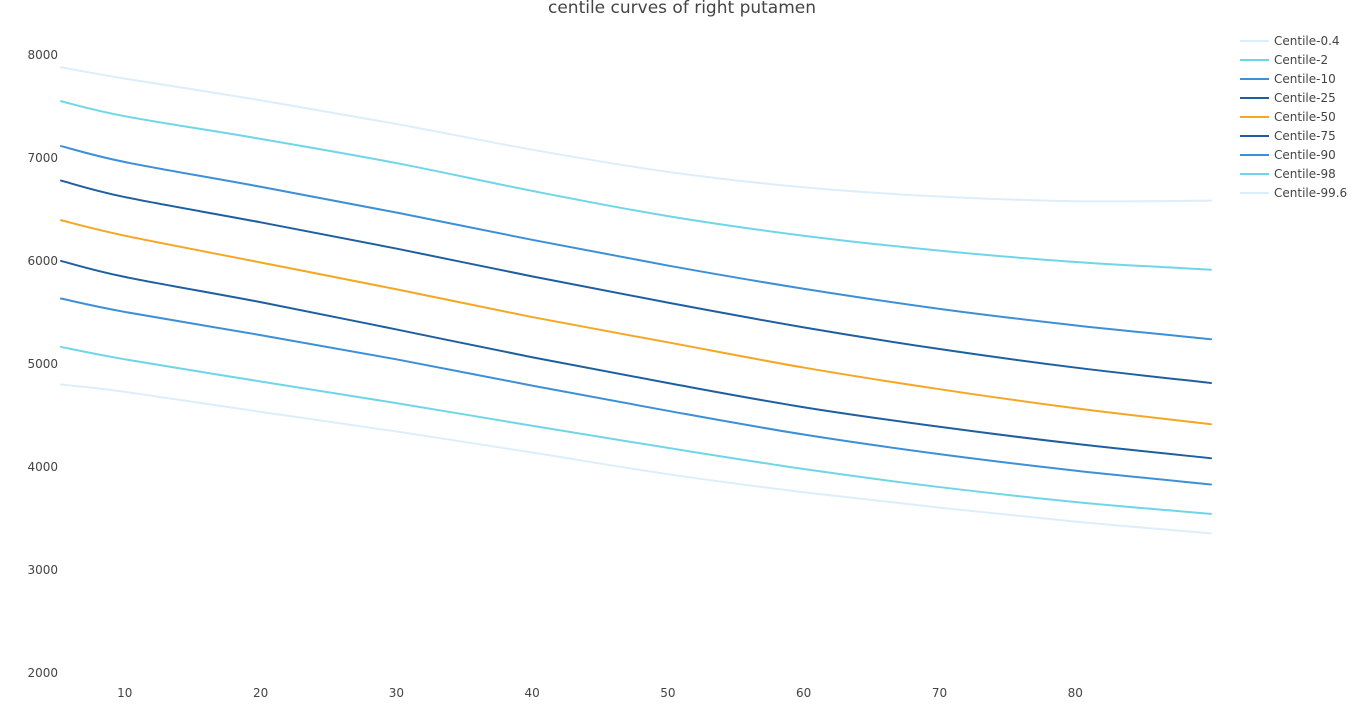 This screenshot has width=1364, height=724. What do you see at coordinates (42, 55) in the screenshot?
I see `y-tick-label: 8000` at bounding box center [42, 55].